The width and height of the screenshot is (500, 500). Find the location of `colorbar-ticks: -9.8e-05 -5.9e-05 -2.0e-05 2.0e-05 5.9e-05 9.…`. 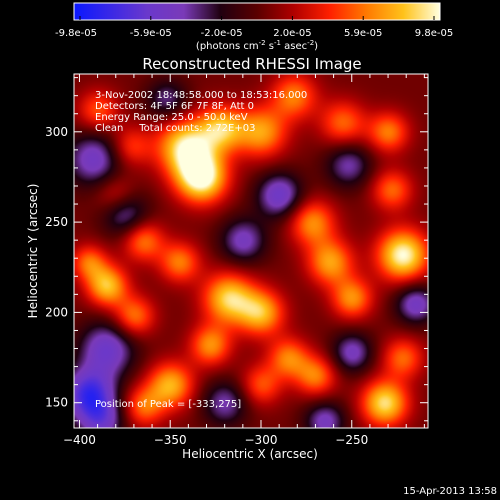

colorbar-ticks: -9.8e-05 -5.9e-05 -2.0e-05 2.0e-05 5.9e-05 9.… is located at coordinates (254, 27).